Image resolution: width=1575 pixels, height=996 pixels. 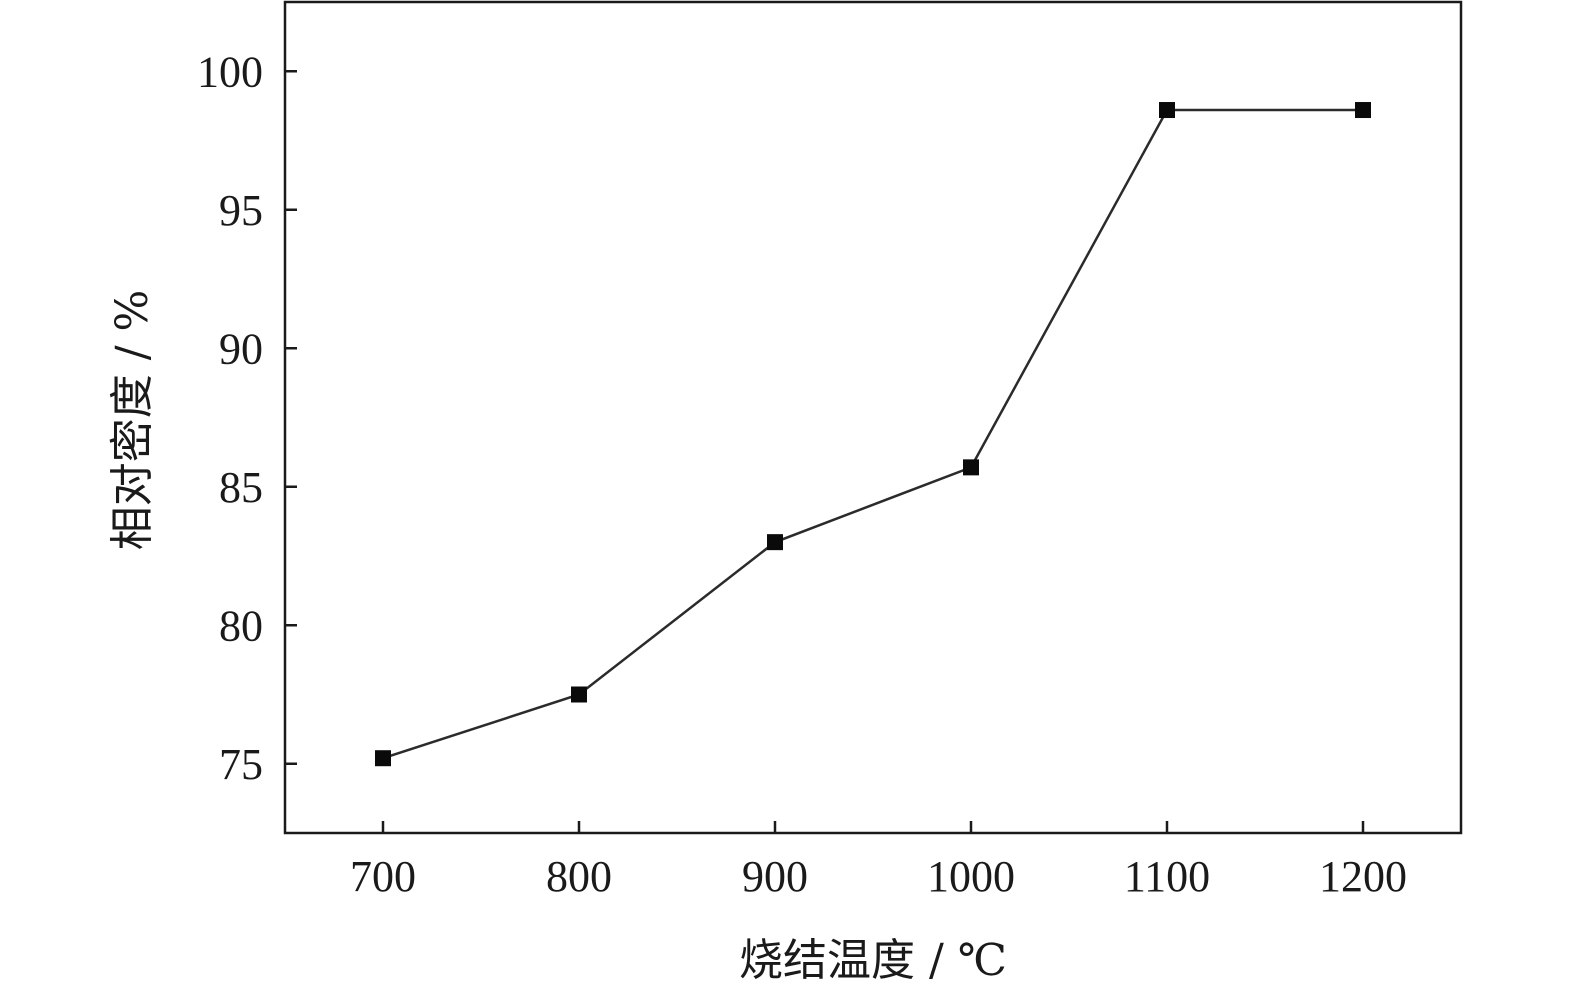 I want to click on y-tick-label: 80, so click(x=241, y=625).